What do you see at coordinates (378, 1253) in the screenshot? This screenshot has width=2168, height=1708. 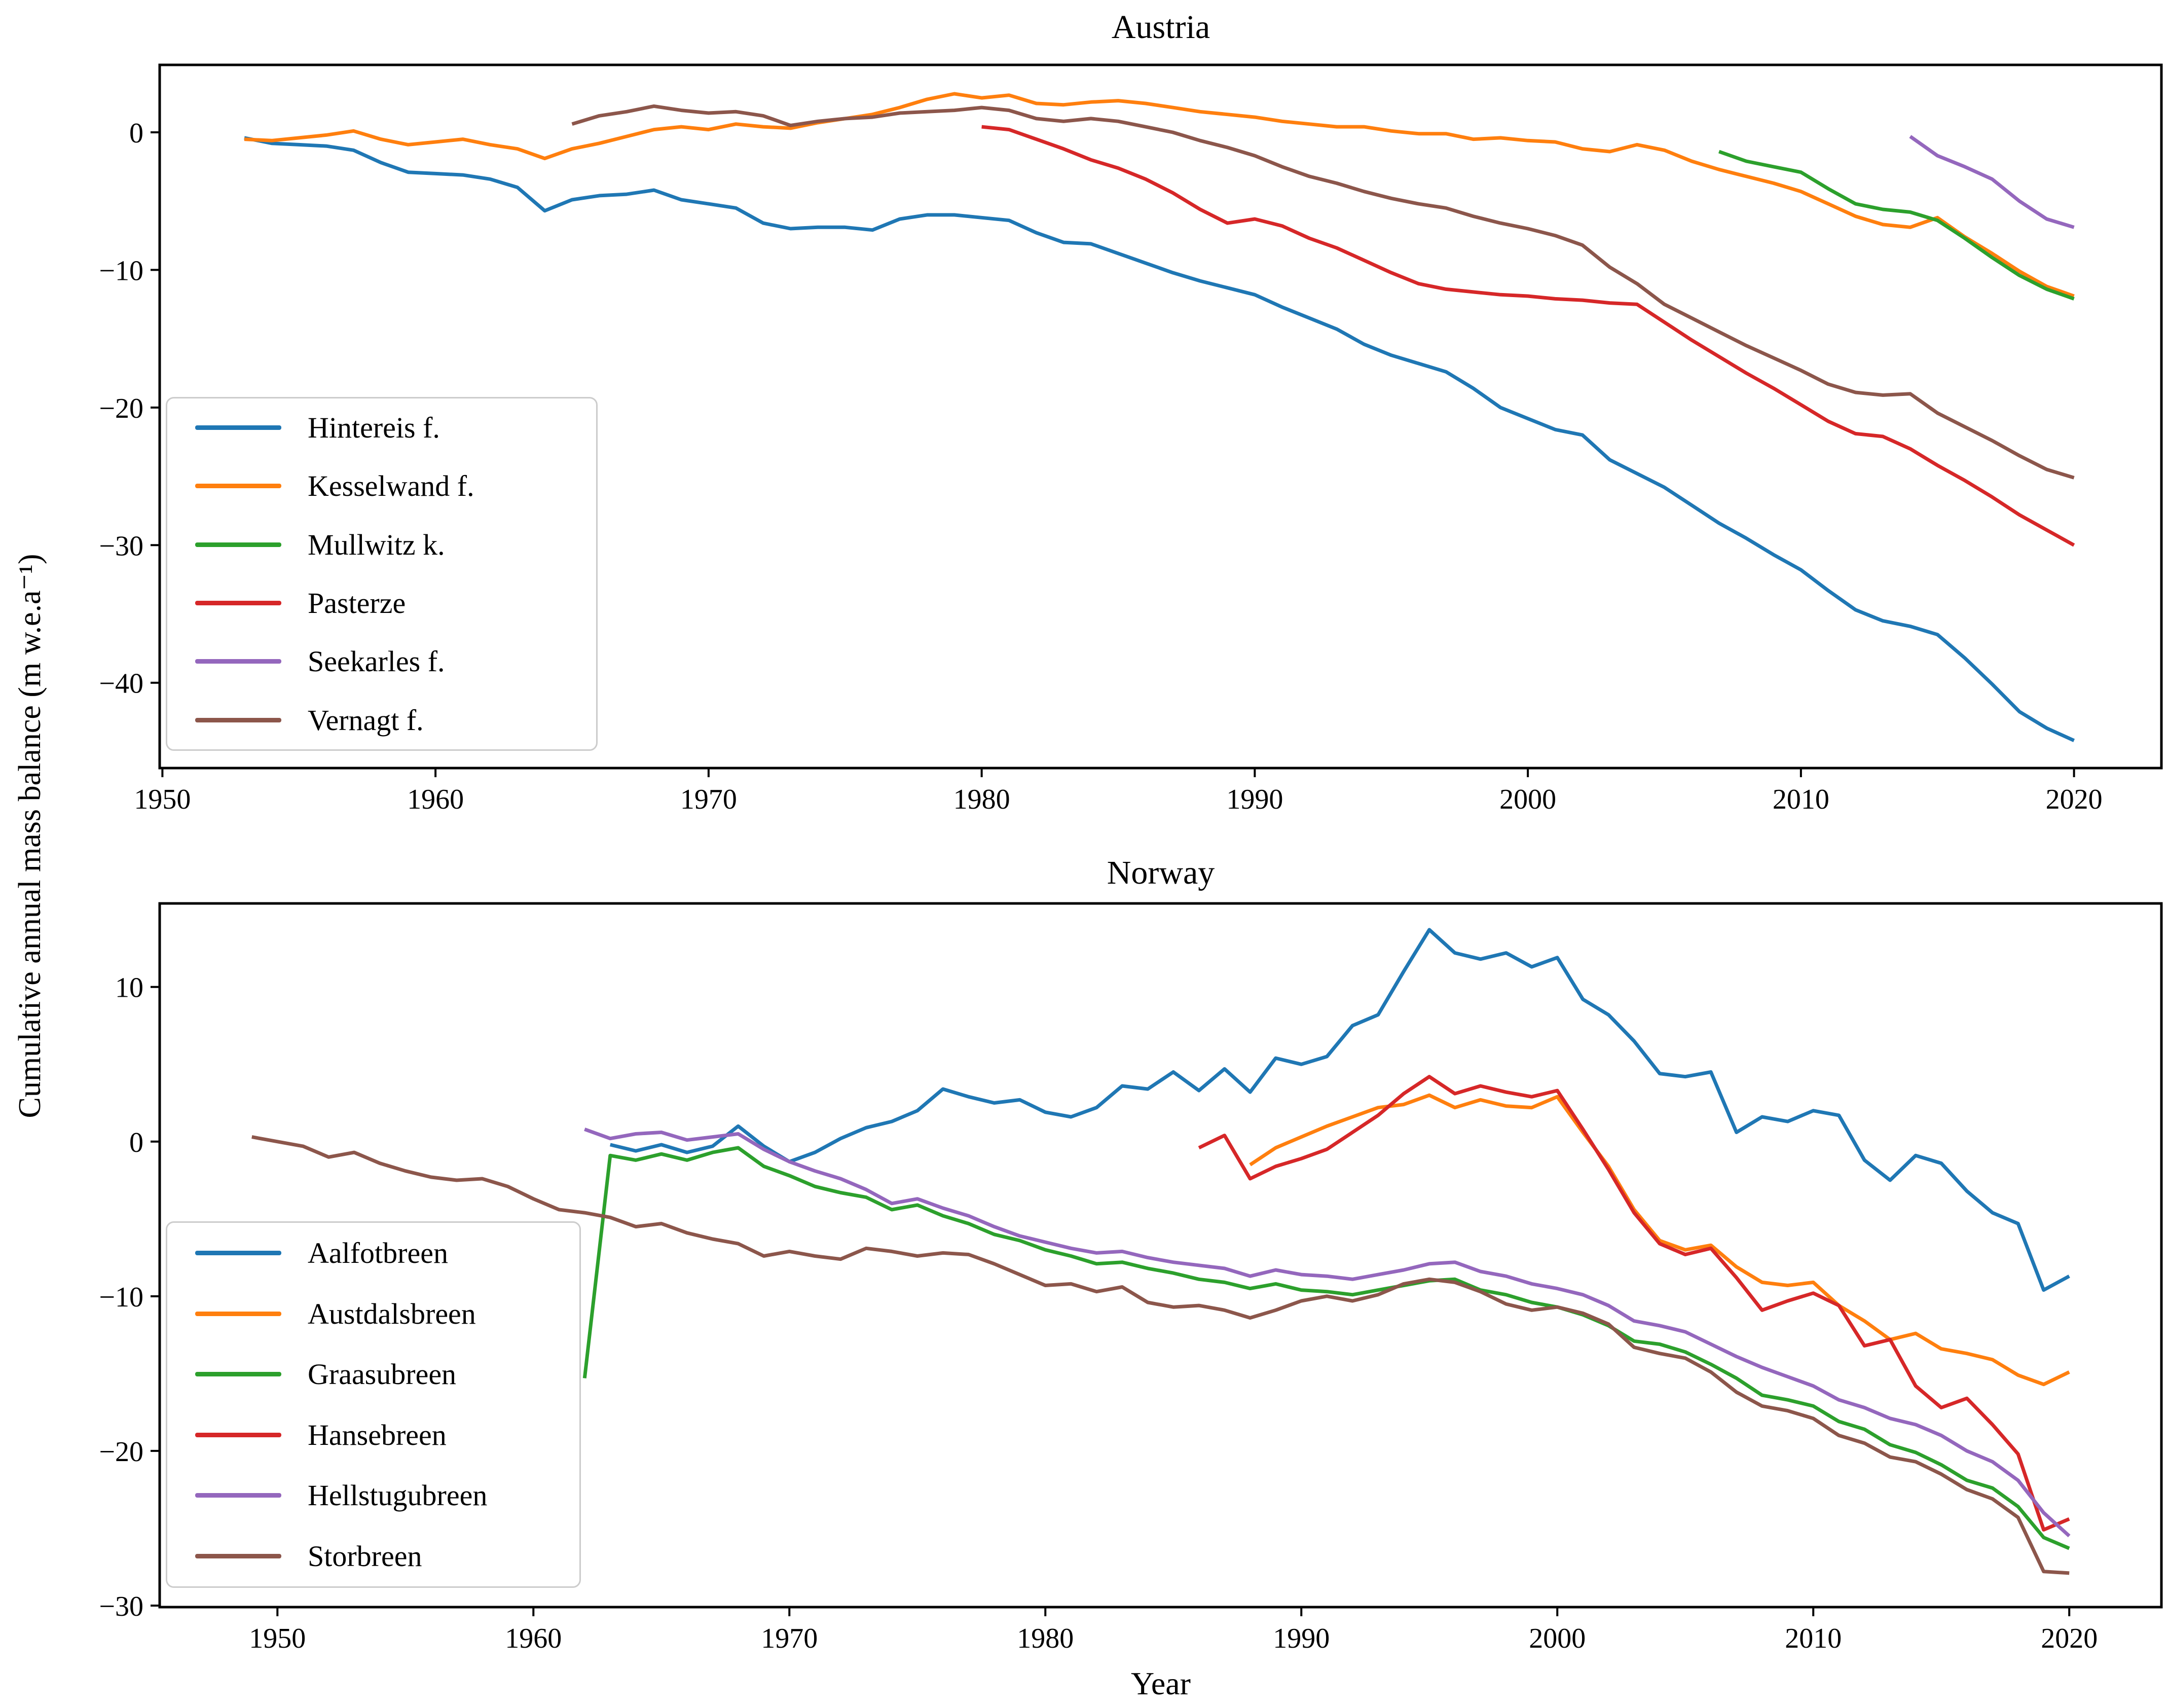 I see `legend-label: Aalfotbreen` at bounding box center [378, 1253].